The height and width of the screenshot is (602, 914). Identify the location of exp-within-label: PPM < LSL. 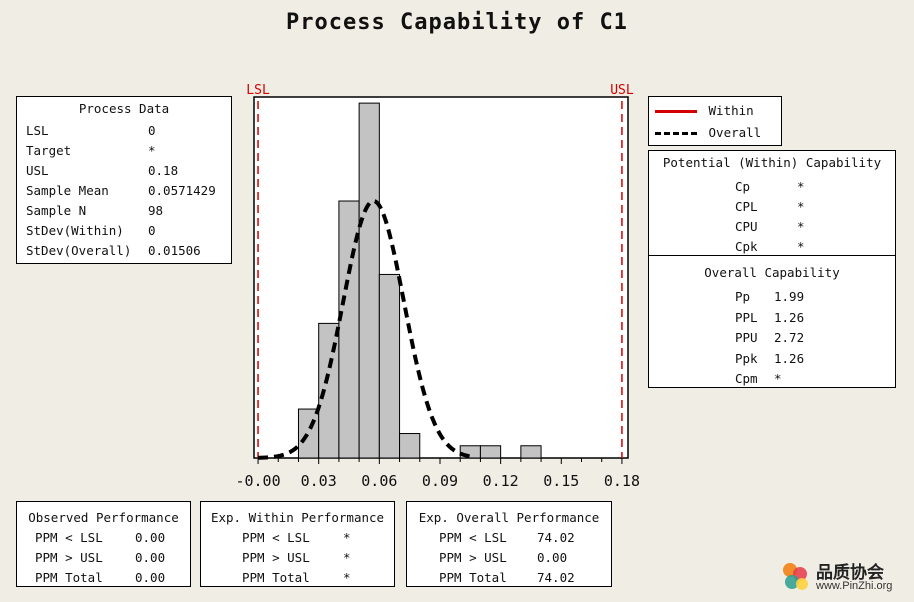
(276, 537).